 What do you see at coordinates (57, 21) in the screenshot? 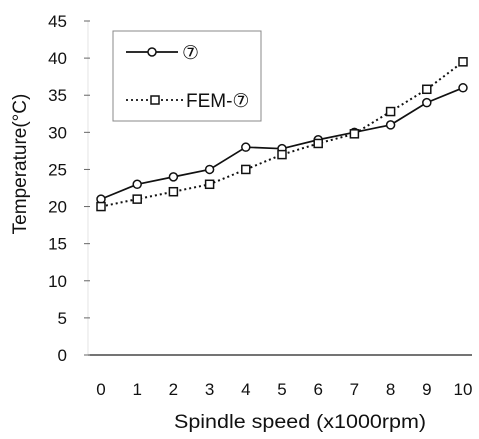
I see `y-tick-label: 45` at bounding box center [57, 21].